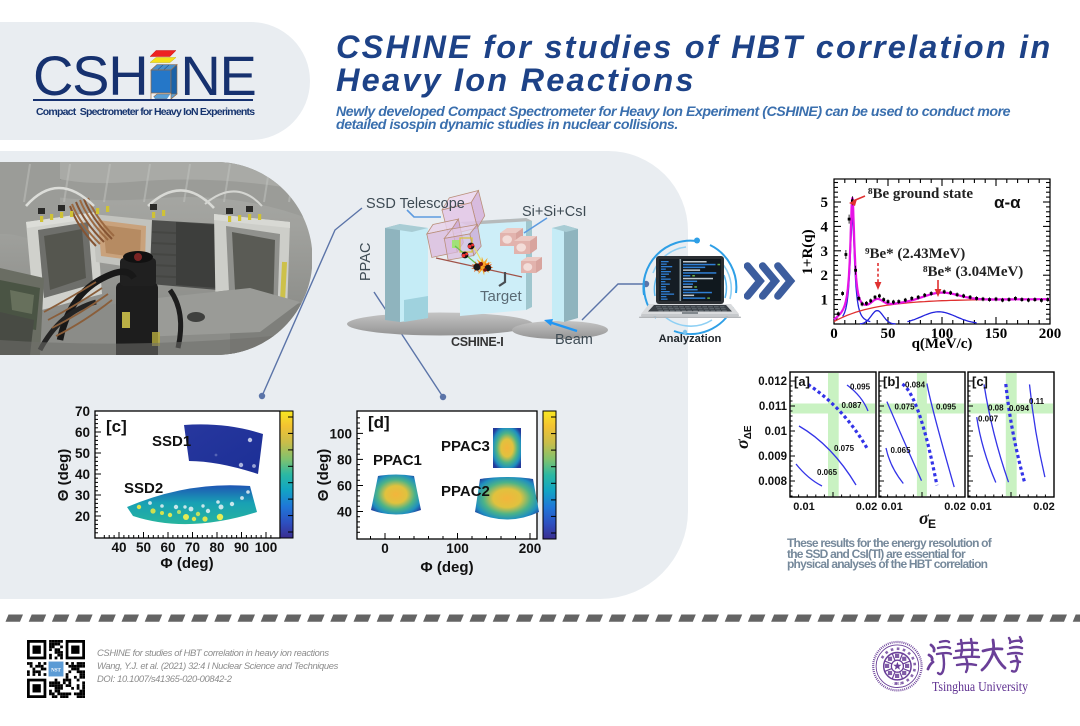 The width and height of the screenshot is (1080, 726). I want to click on svg-text: SSD Telescope, so click(415, 204).